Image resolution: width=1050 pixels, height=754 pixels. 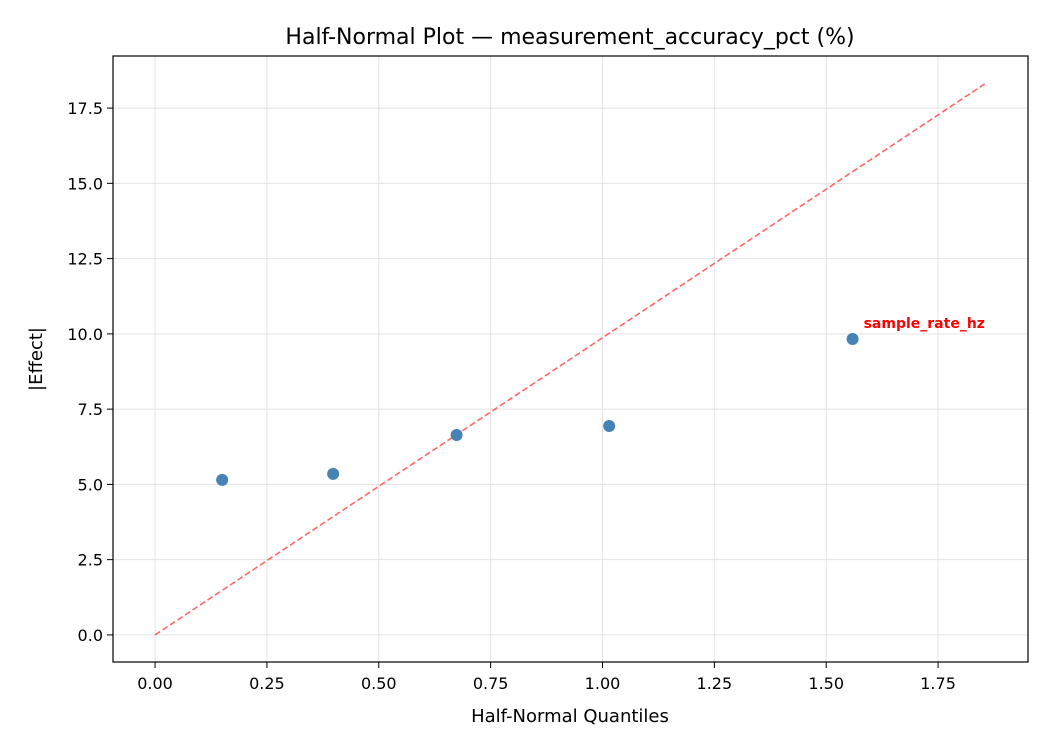 I want to click on y-tick-label: 2.5, so click(x=90, y=560).